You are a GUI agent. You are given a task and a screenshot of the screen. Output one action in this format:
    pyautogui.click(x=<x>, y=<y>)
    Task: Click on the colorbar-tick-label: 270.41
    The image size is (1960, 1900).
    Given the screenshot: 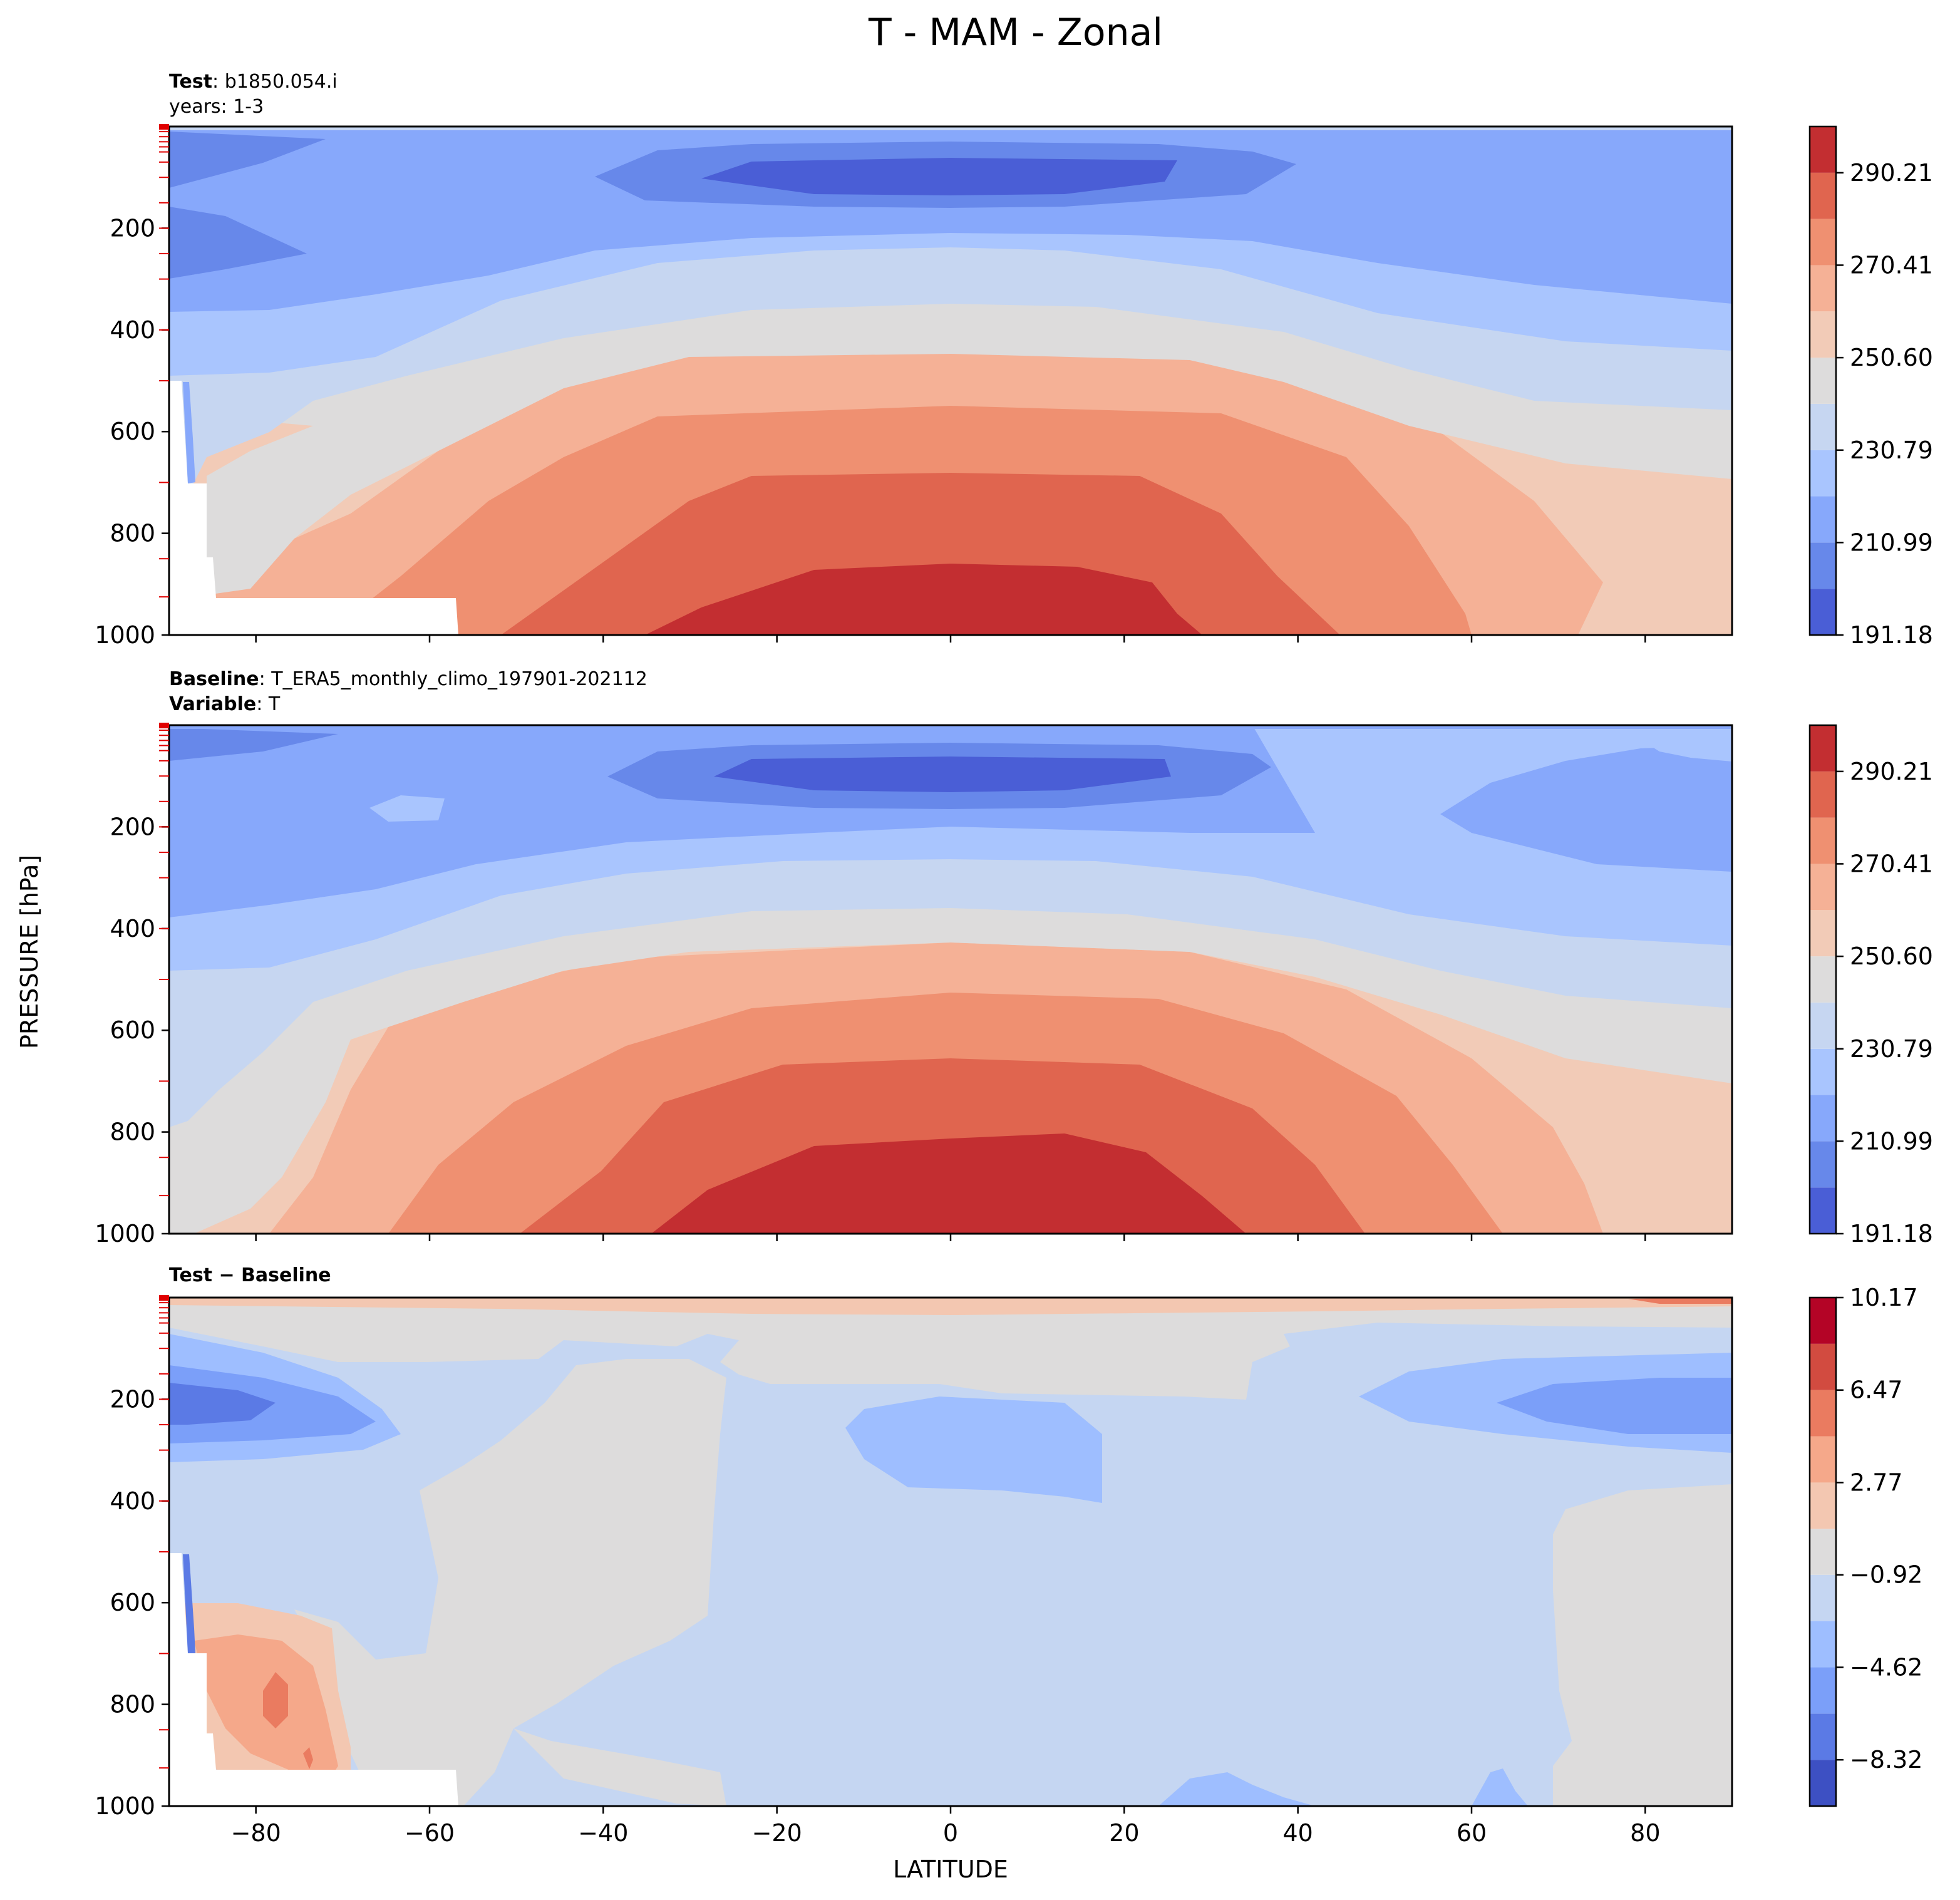 What is the action you would take?
    pyautogui.click(x=1891, y=863)
    